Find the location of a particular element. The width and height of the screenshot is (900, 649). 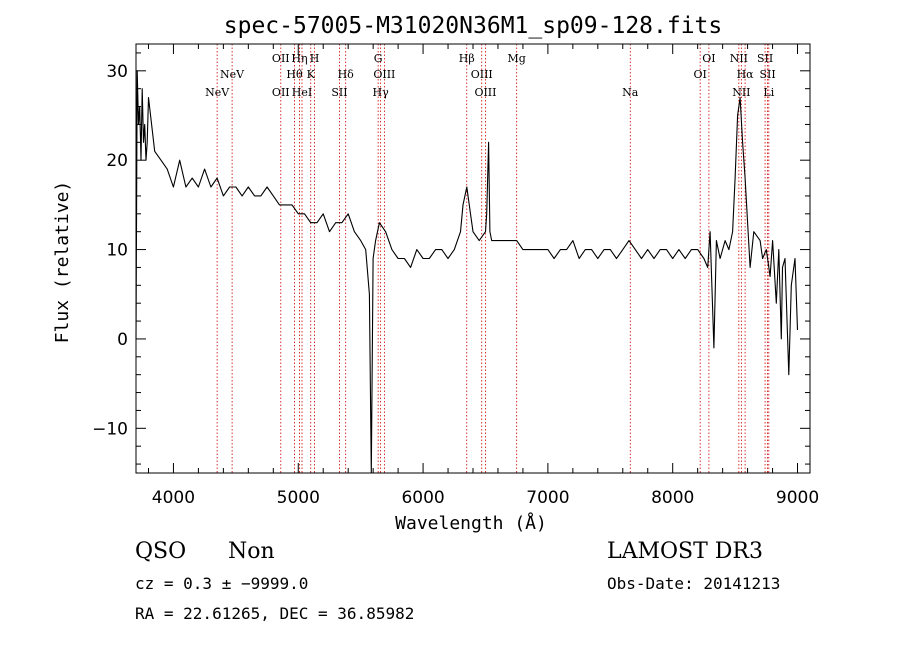

object-class: QSO is located at coordinates (160, 551).